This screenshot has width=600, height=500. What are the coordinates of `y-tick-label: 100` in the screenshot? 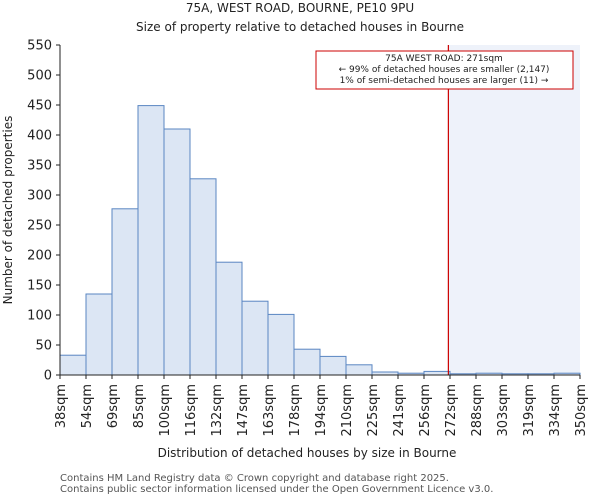 It's located at (39, 316).